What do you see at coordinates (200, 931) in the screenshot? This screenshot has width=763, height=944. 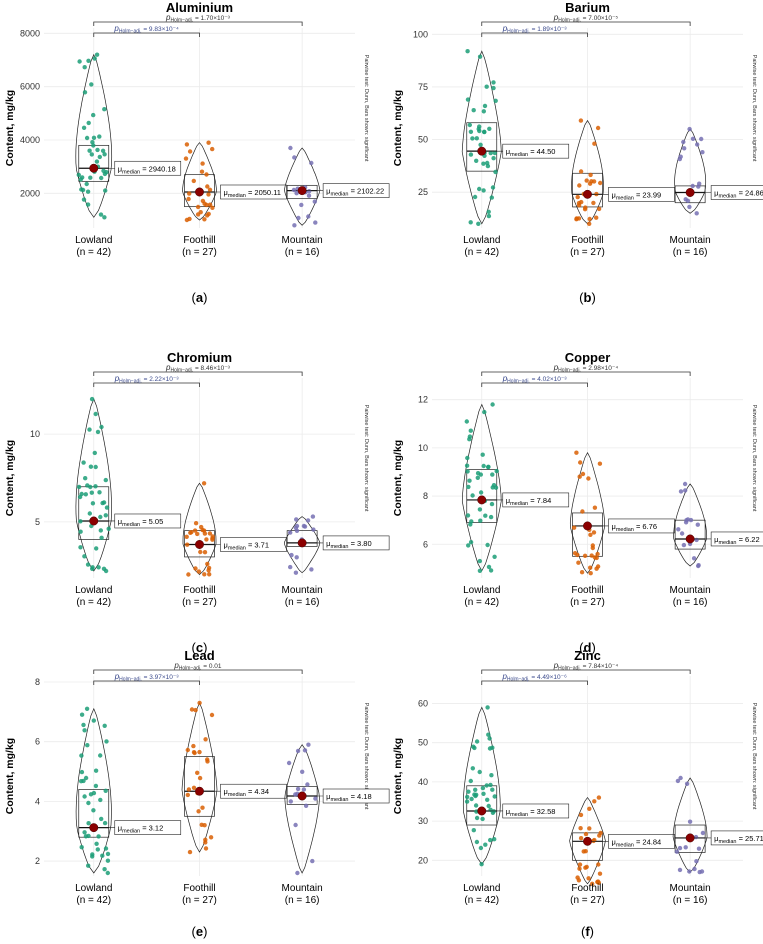 I see `subfigure-label: (e)` at bounding box center [200, 931].